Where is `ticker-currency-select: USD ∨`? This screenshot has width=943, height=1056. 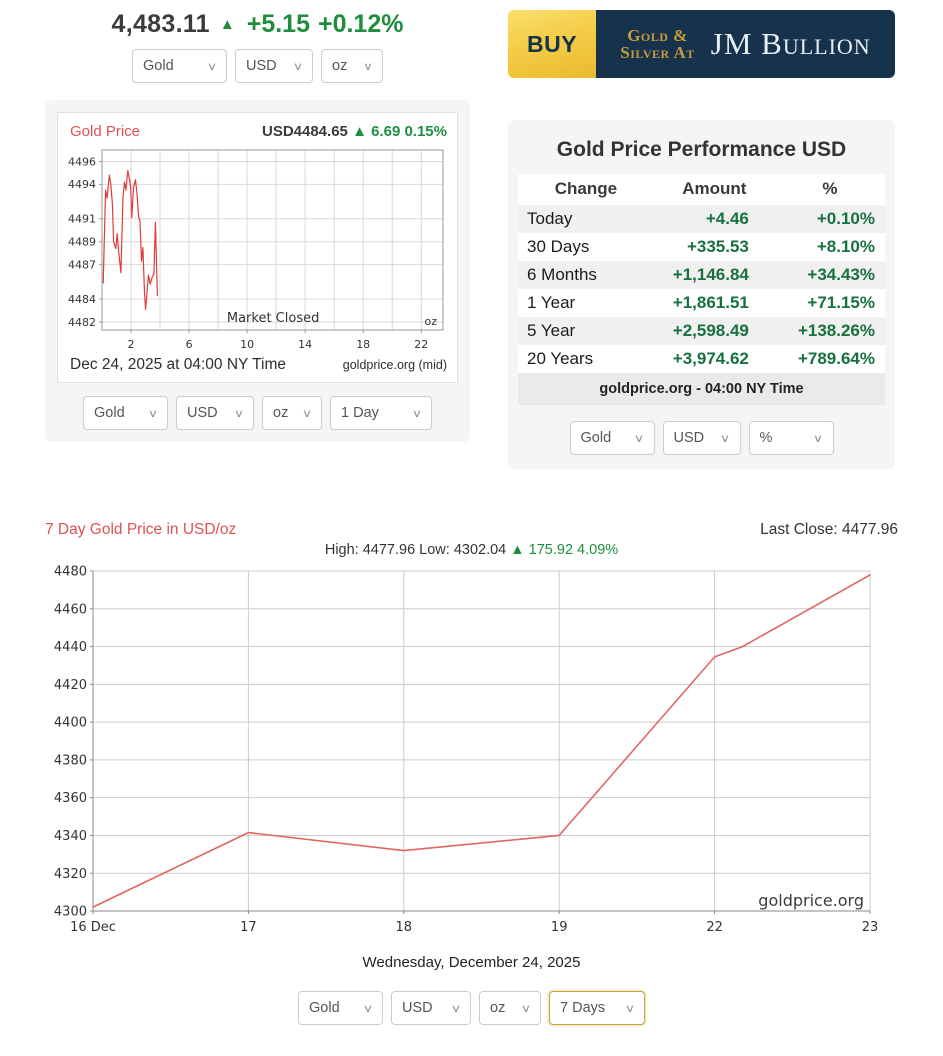 ticker-currency-select: USD ∨ is located at coordinates (274, 66).